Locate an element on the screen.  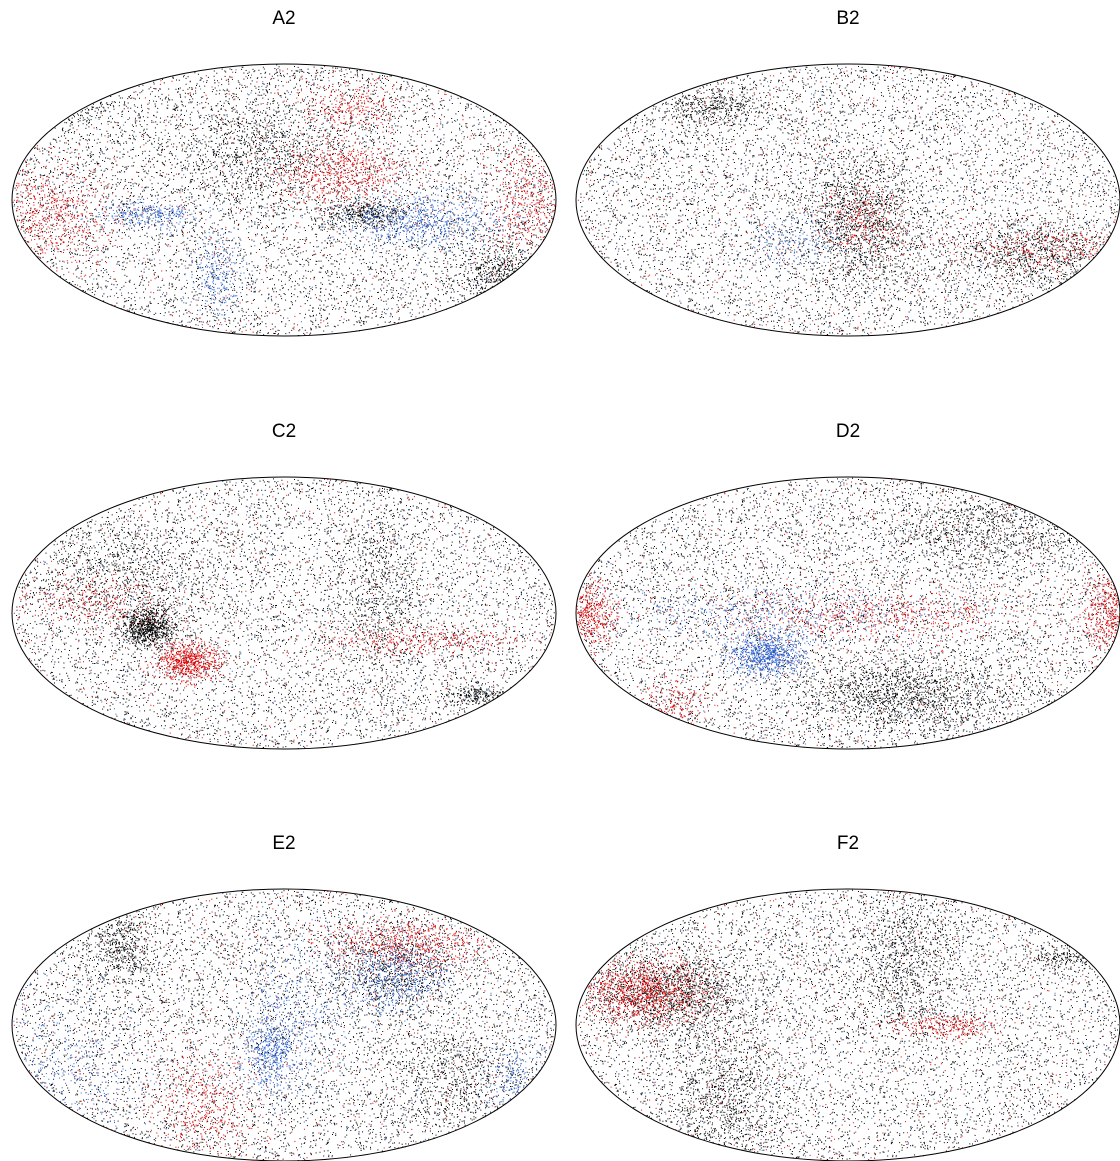
panel-title: F2 is located at coordinates (848, 843).